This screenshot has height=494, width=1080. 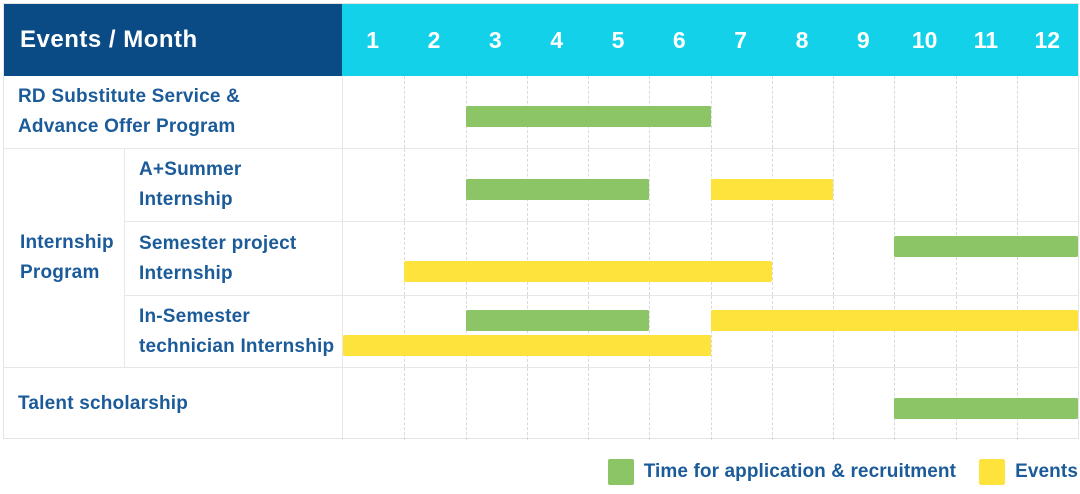 What do you see at coordinates (233, 184) in the screenshot?
I see `row-label-a-plus-summer-internship: A+Summer Internship` at bounding box center [233, 184].